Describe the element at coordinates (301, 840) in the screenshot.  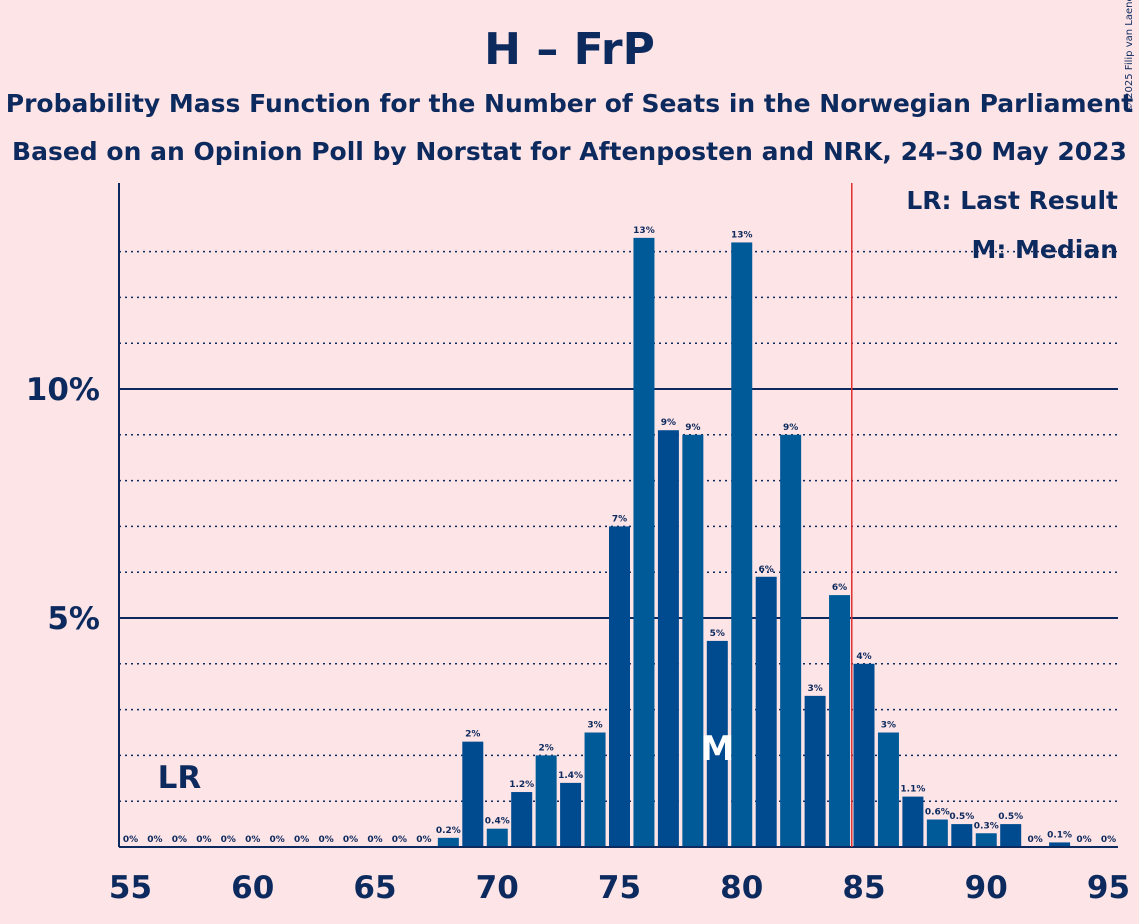
I see `bar-label-seat-62: 0%` at that location.